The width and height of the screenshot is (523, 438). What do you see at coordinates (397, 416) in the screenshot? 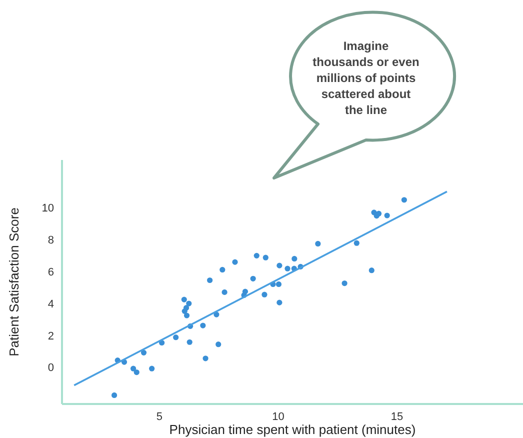
I see `x-tick-label: 15` at bounding box center [397, 416].